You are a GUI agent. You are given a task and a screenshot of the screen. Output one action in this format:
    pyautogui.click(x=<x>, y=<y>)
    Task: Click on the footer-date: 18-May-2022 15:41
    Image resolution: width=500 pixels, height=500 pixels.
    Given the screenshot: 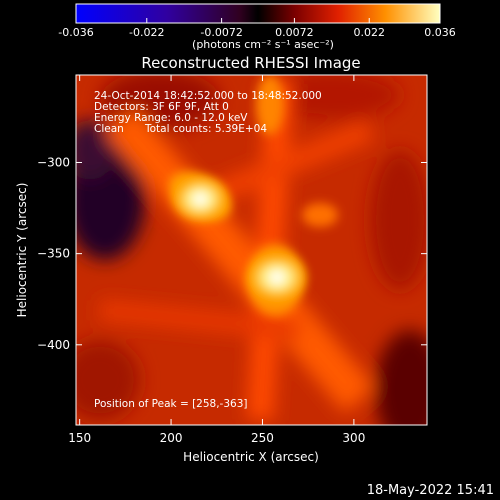 What is the action you would take?
    pyautogui.click(x=430, y=490)
    